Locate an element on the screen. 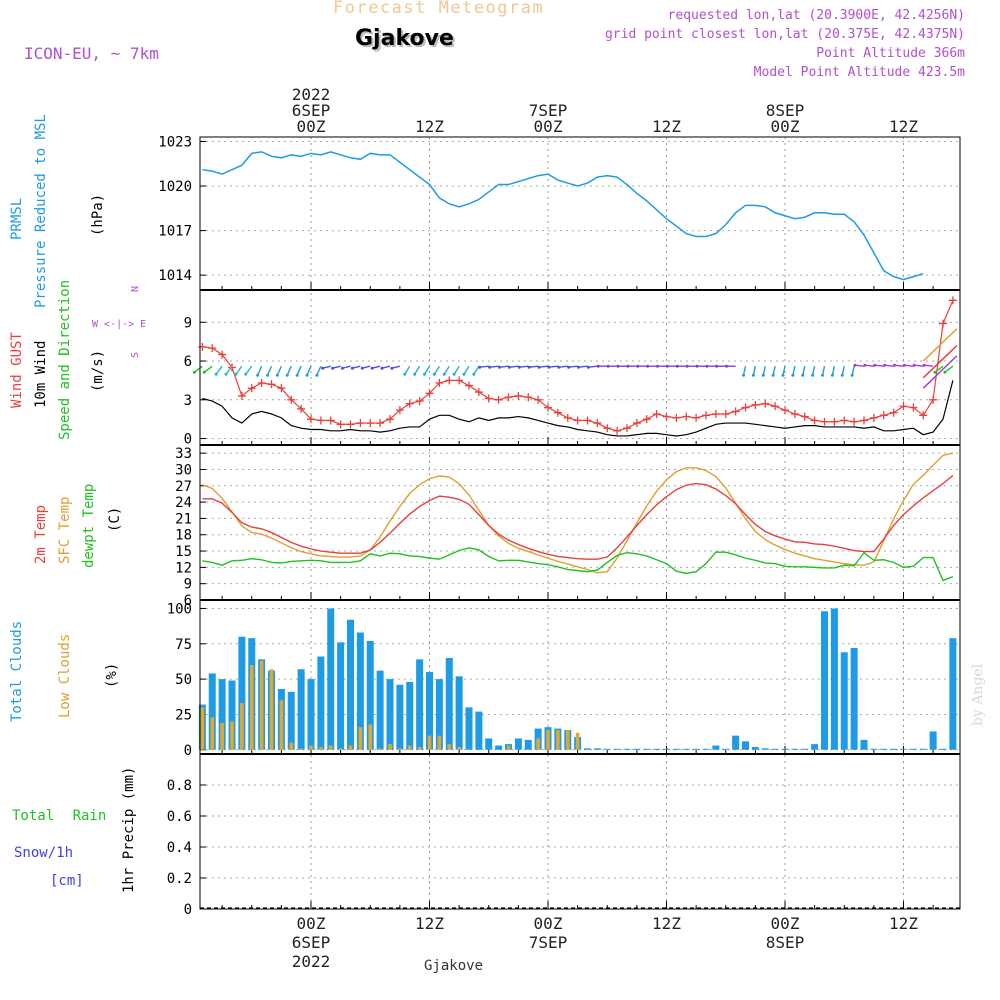  top-time-label: 8SEP is located at coordinates (785, 110).